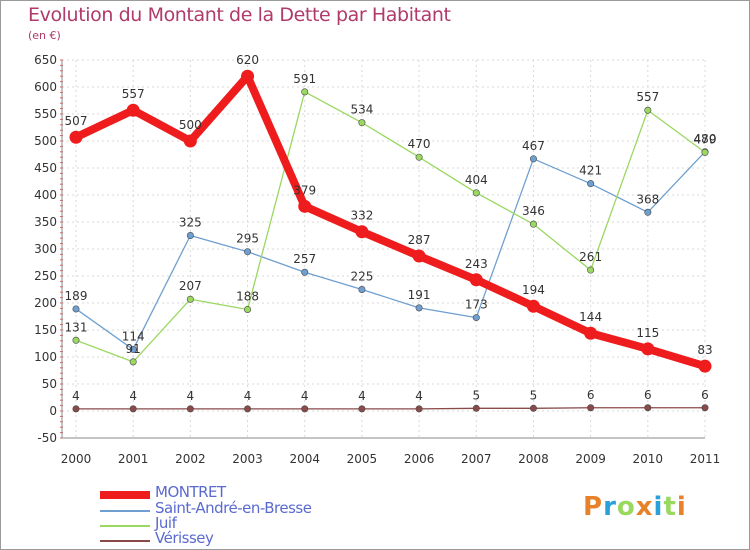 The width and height of the screenshot is (750, 550). Describe the element at coordinates (190, 286) in the screenshot. I see `data-label-juif: 207` at that location.